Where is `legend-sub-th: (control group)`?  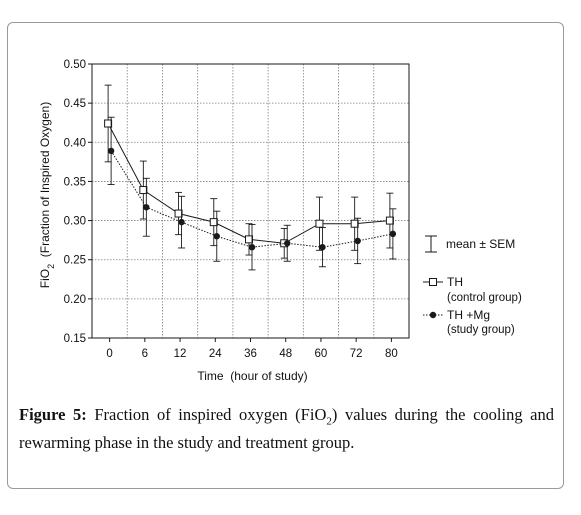
legend-sub-th: (control group) is located at coordinates (484, 298).